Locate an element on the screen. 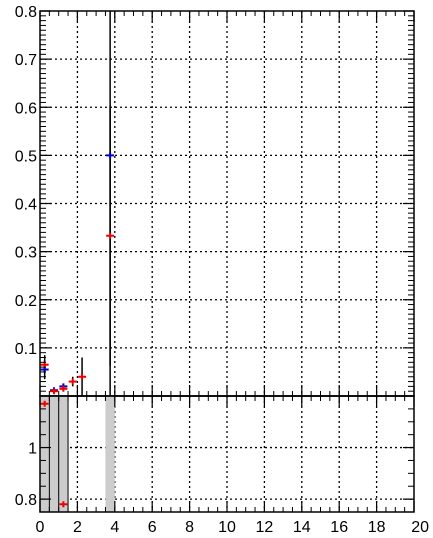 The image size is (433, 538). top-y-tick-label: 0.8 is located at coordinates (26, 12).